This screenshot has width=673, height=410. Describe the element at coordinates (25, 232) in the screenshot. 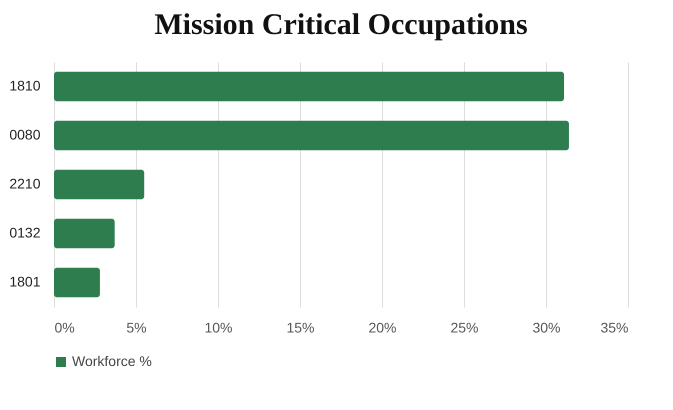

I see `y-tick-label: 0132` at that location.